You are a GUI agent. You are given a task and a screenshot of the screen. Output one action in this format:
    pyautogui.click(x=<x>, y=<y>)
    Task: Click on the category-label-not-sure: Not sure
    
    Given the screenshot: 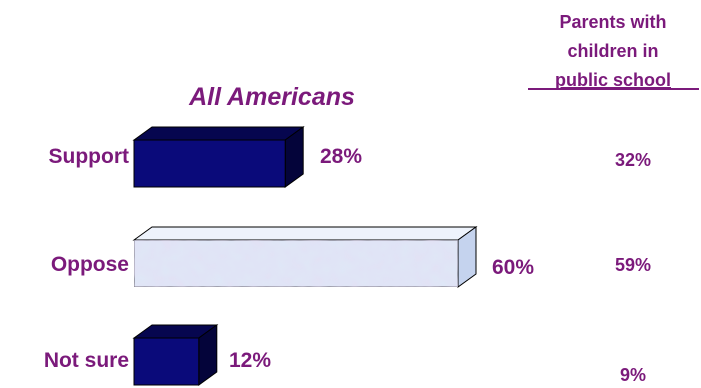 What is the action you would take?
    pyautogui.click(x=86, y=360)
    